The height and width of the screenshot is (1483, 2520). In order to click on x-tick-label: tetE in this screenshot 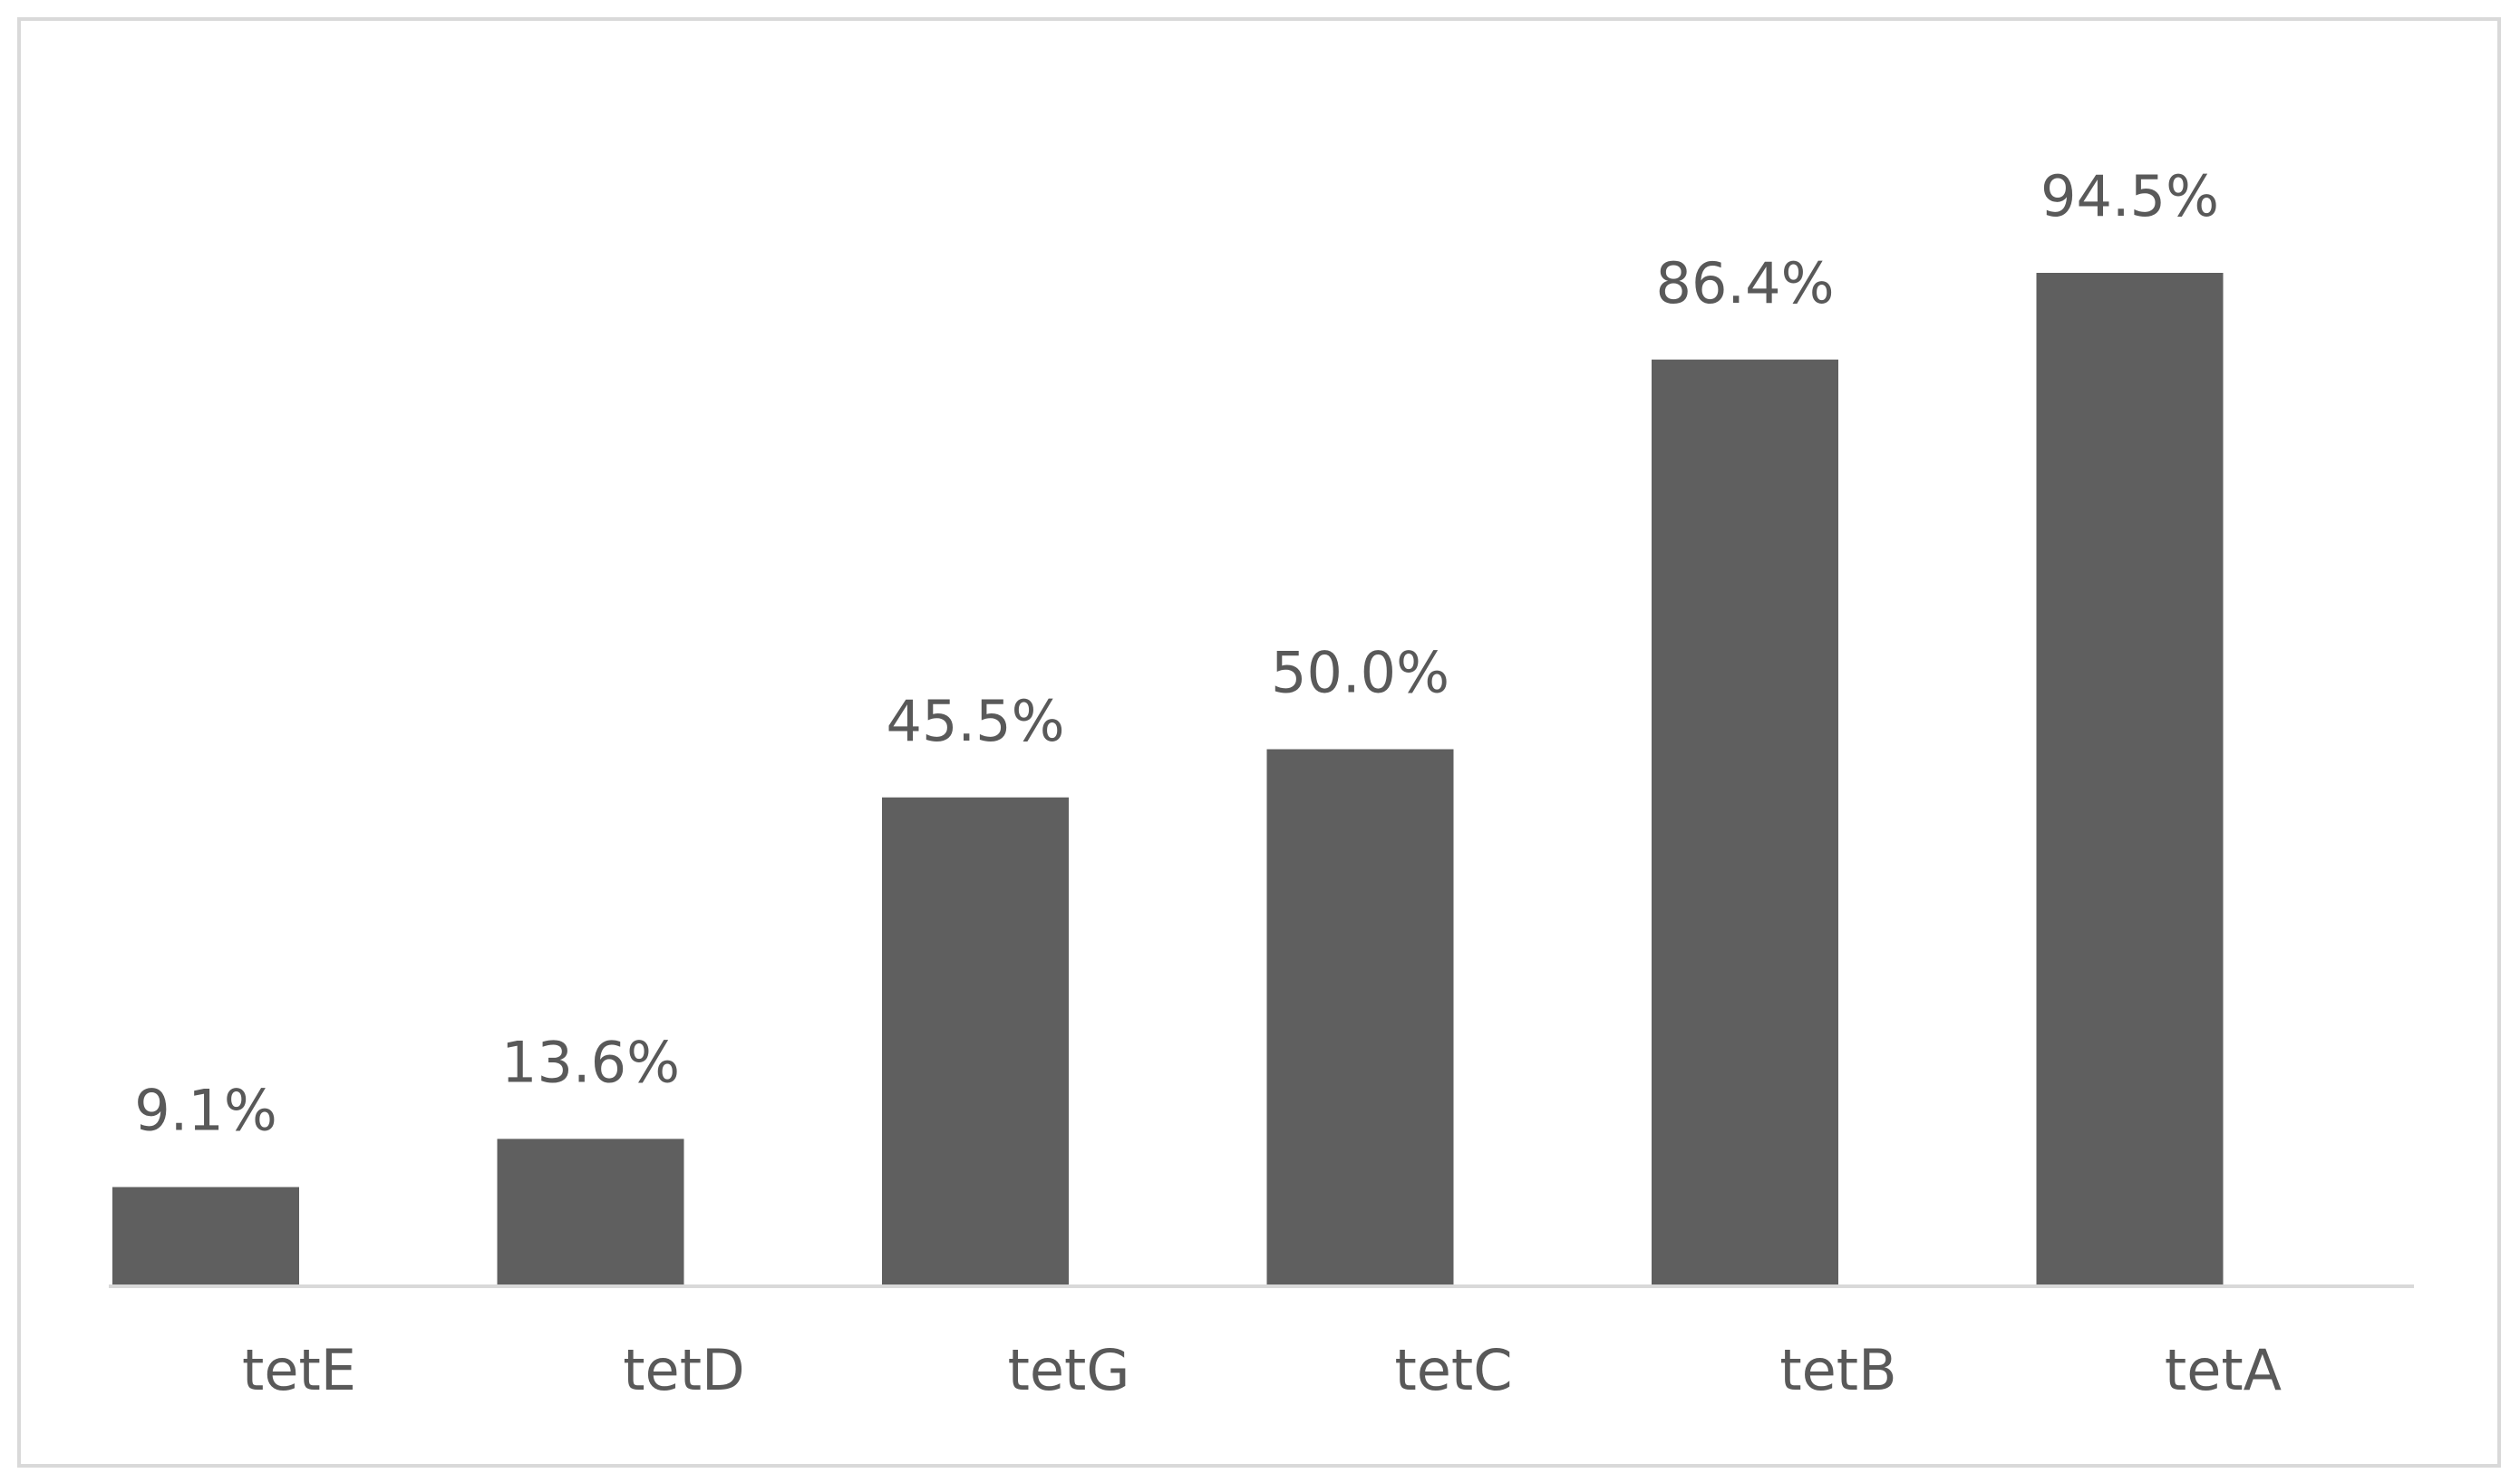, I will do `click(299, 1370)`.